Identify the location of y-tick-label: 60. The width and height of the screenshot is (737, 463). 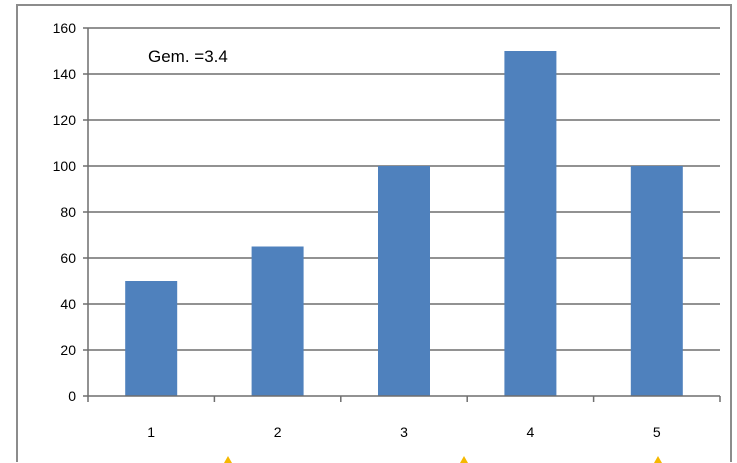
(68, 258).